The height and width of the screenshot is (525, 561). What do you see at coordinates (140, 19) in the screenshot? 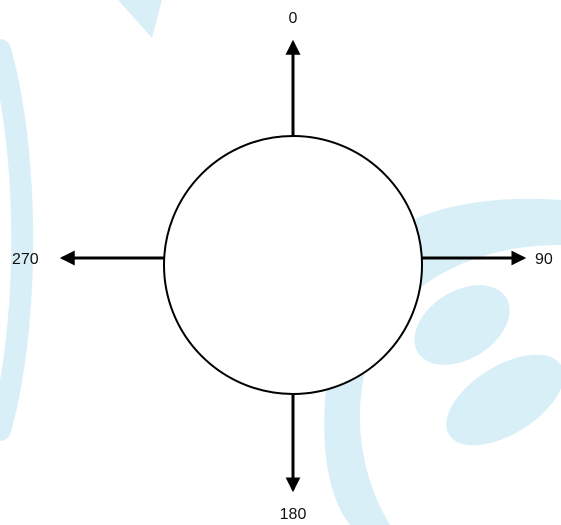
I see `watermark-top-wedge` at bounding box center [140, 19].